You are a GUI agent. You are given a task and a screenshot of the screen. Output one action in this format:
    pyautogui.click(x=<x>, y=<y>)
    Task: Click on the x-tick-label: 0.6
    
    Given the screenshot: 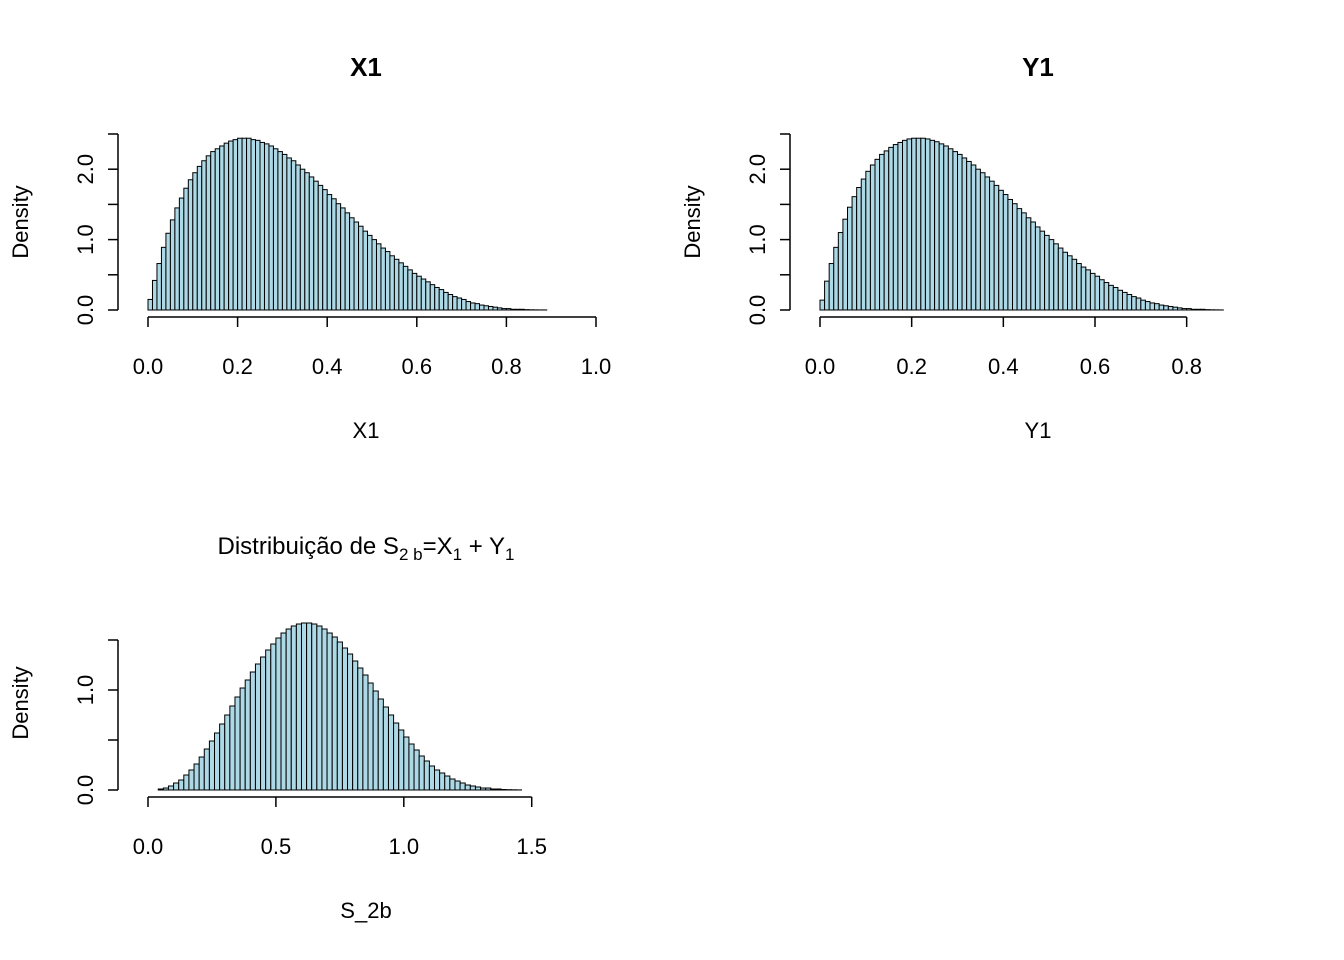 What is the action you would take?
    pyautogui.click(x=1095, y=366)
    